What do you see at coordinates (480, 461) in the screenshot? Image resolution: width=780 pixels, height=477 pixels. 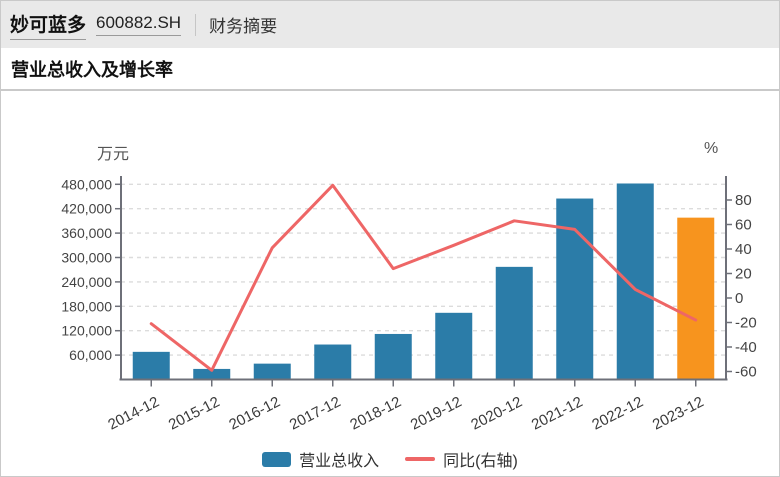 I see `yoy-legend-label: 同比(右轴)` at bounding box center [480, 461].